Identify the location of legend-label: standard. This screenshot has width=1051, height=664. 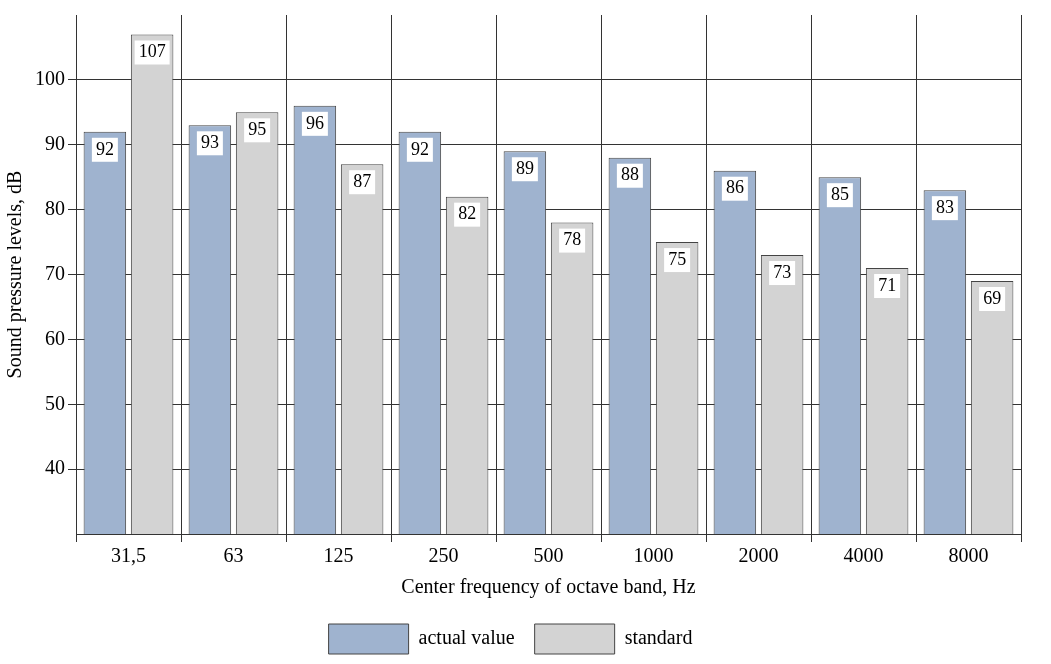
(658, 637).